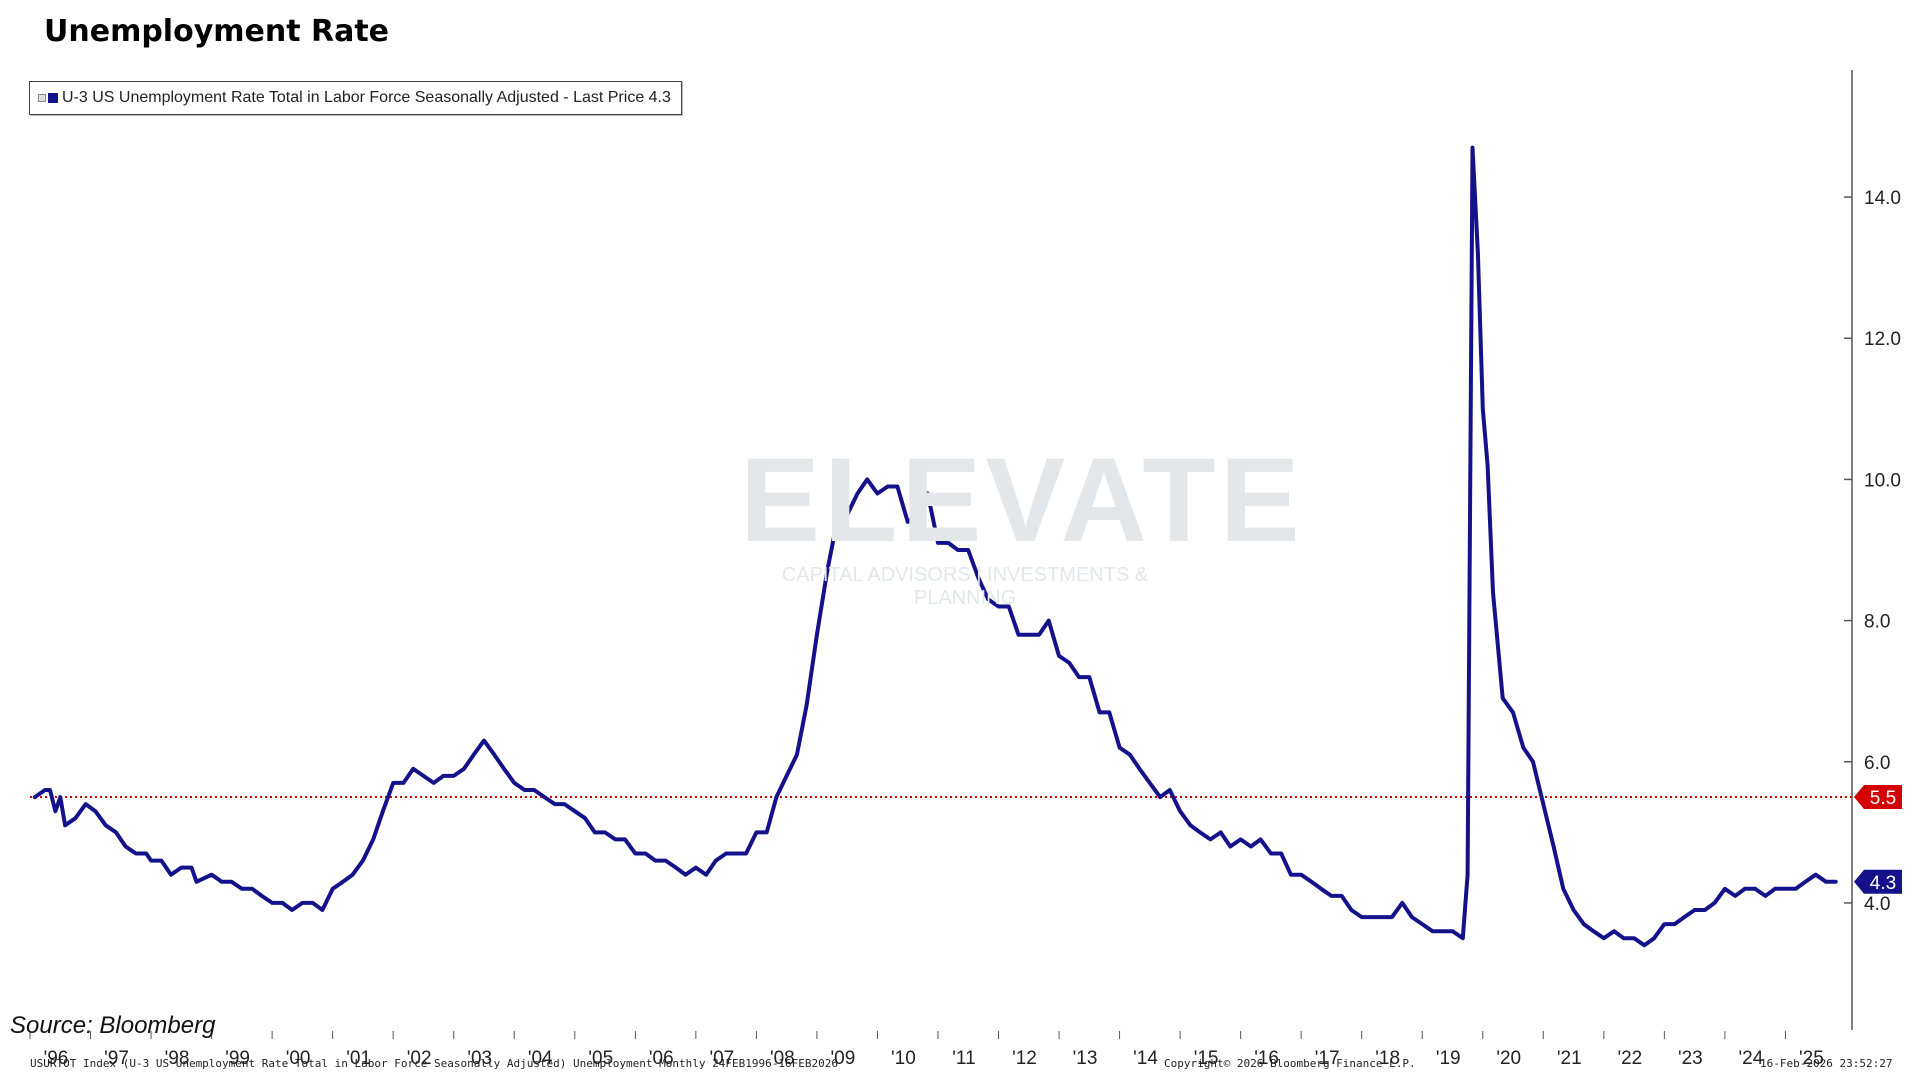  What do you see at coordinates (1266, 1058) in the screenshot?
I see `x-tick-label: '16` at bounding box center [1266, 1058].